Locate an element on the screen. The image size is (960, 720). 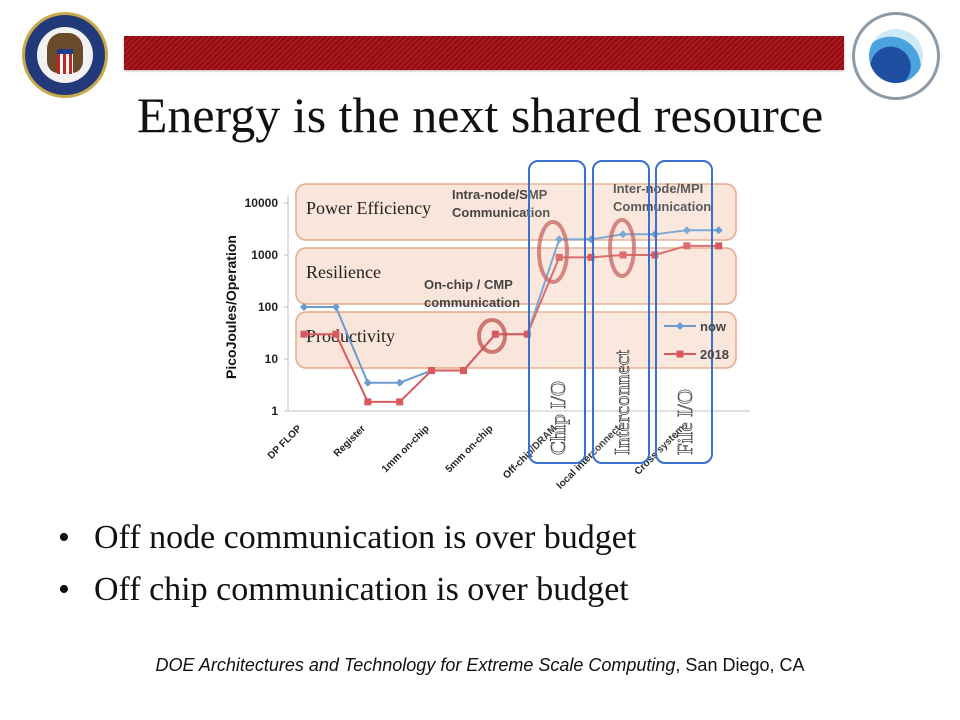
x-tick-label: 1mm on-chip is located at coordinates (406, 449).